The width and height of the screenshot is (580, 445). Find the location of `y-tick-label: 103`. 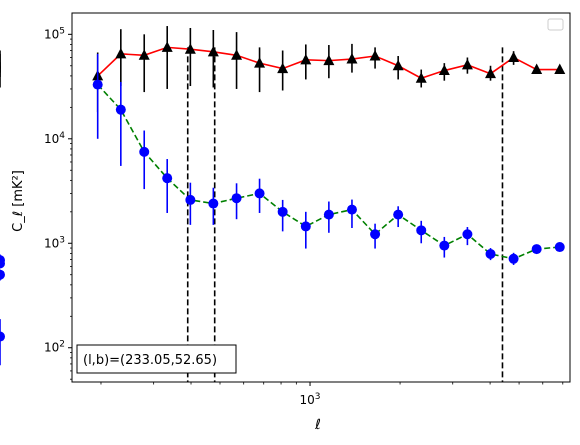

y-tick-label: 103 is located at coordinates (54, 242).